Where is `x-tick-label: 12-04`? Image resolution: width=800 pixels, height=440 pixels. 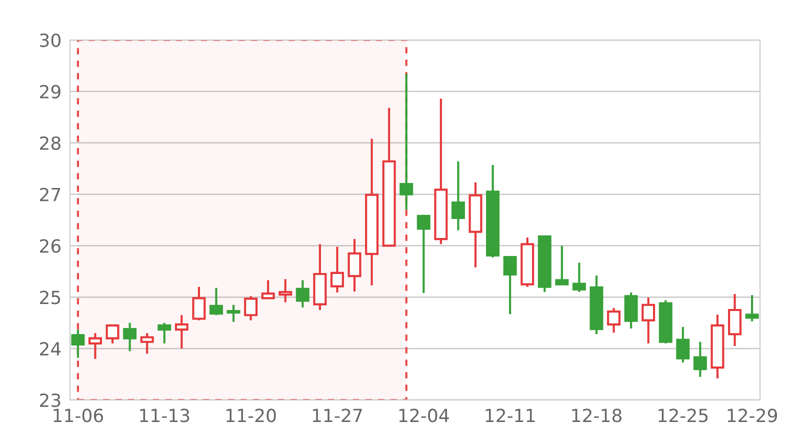
x-tick-label: 12-04 is located at coordinates (424, 415).